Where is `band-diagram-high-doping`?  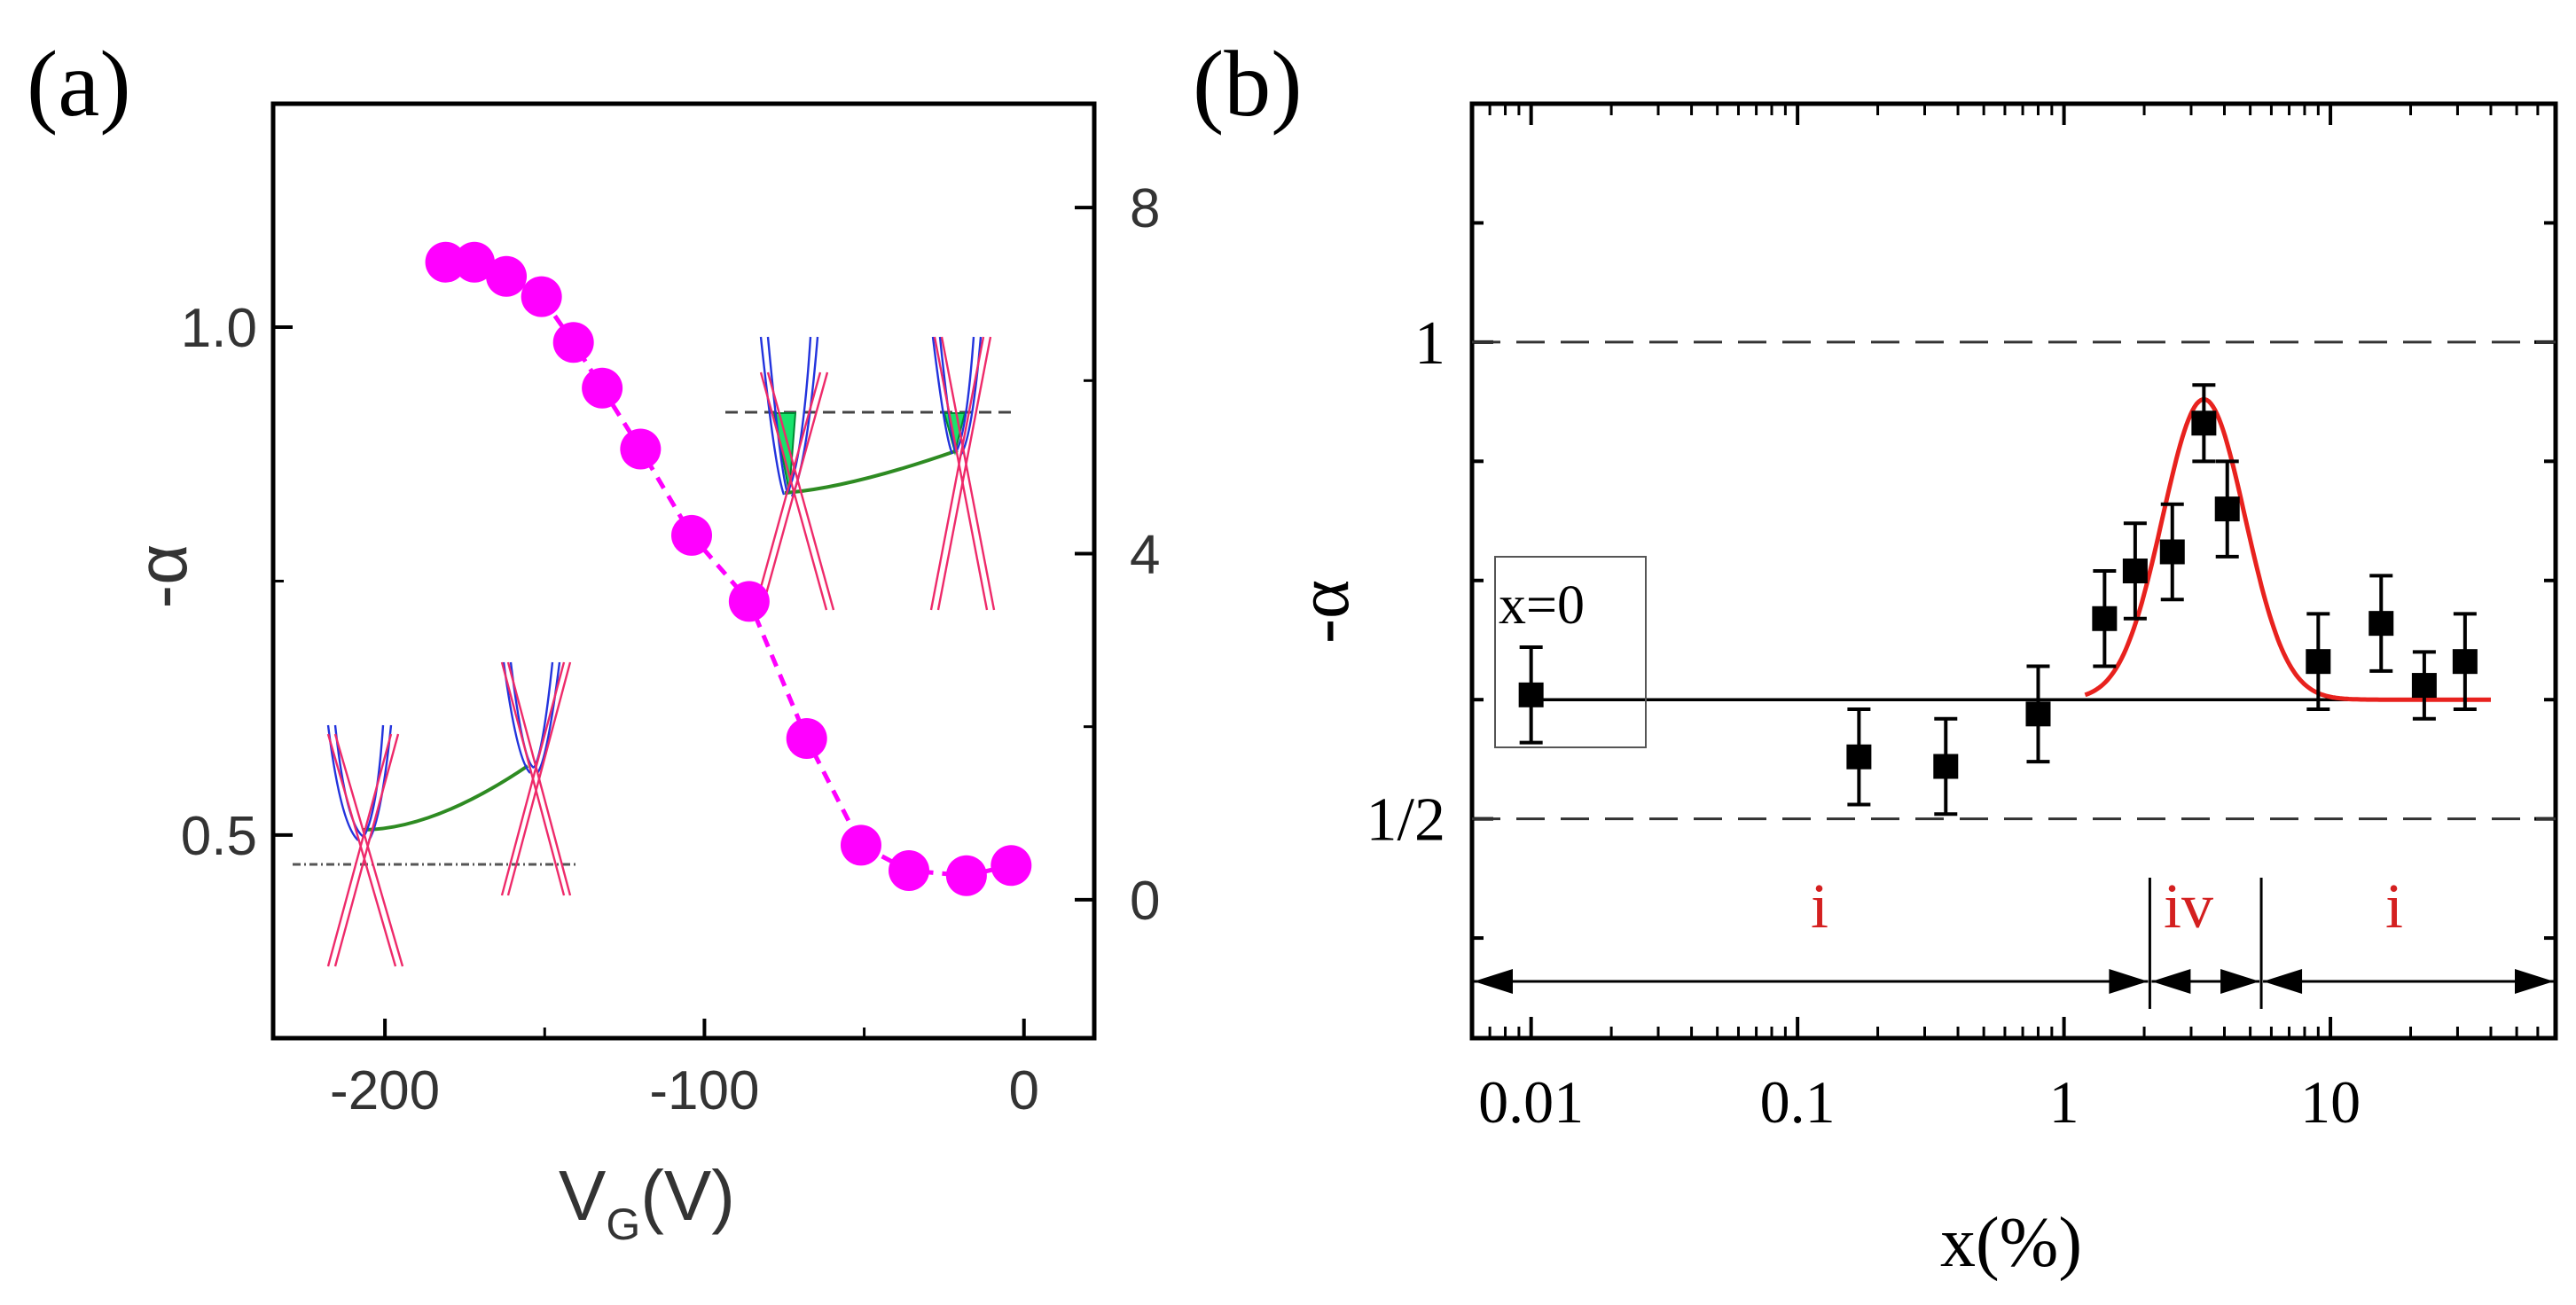
band-diagram-high-doping is located at coordinates (871, 473).